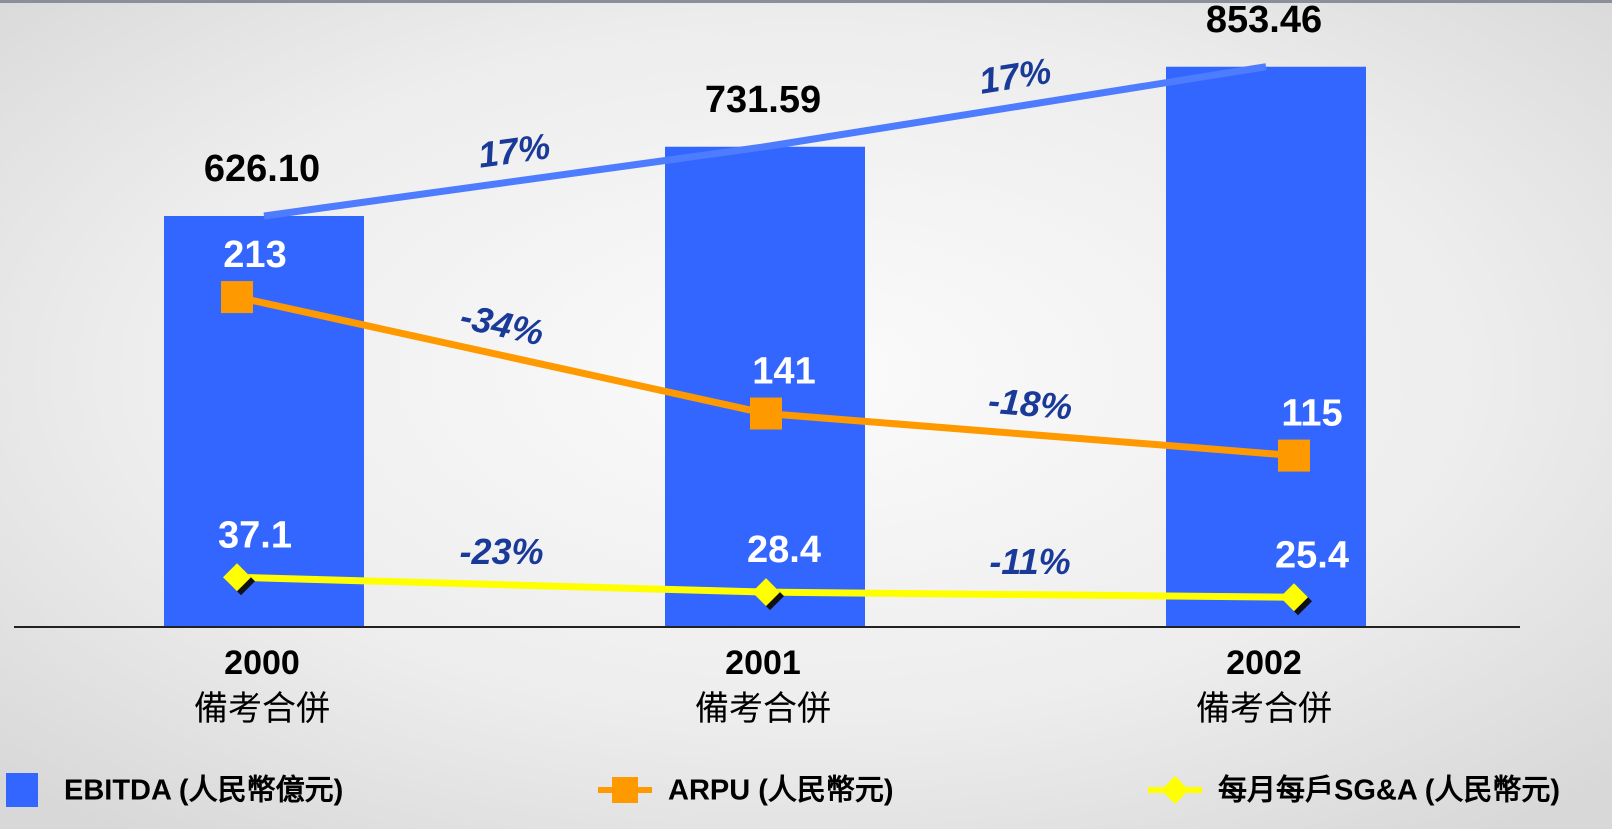 This screenshot has height=829, width=1612. I want to click on data-label: 115, so click(1311, 414).